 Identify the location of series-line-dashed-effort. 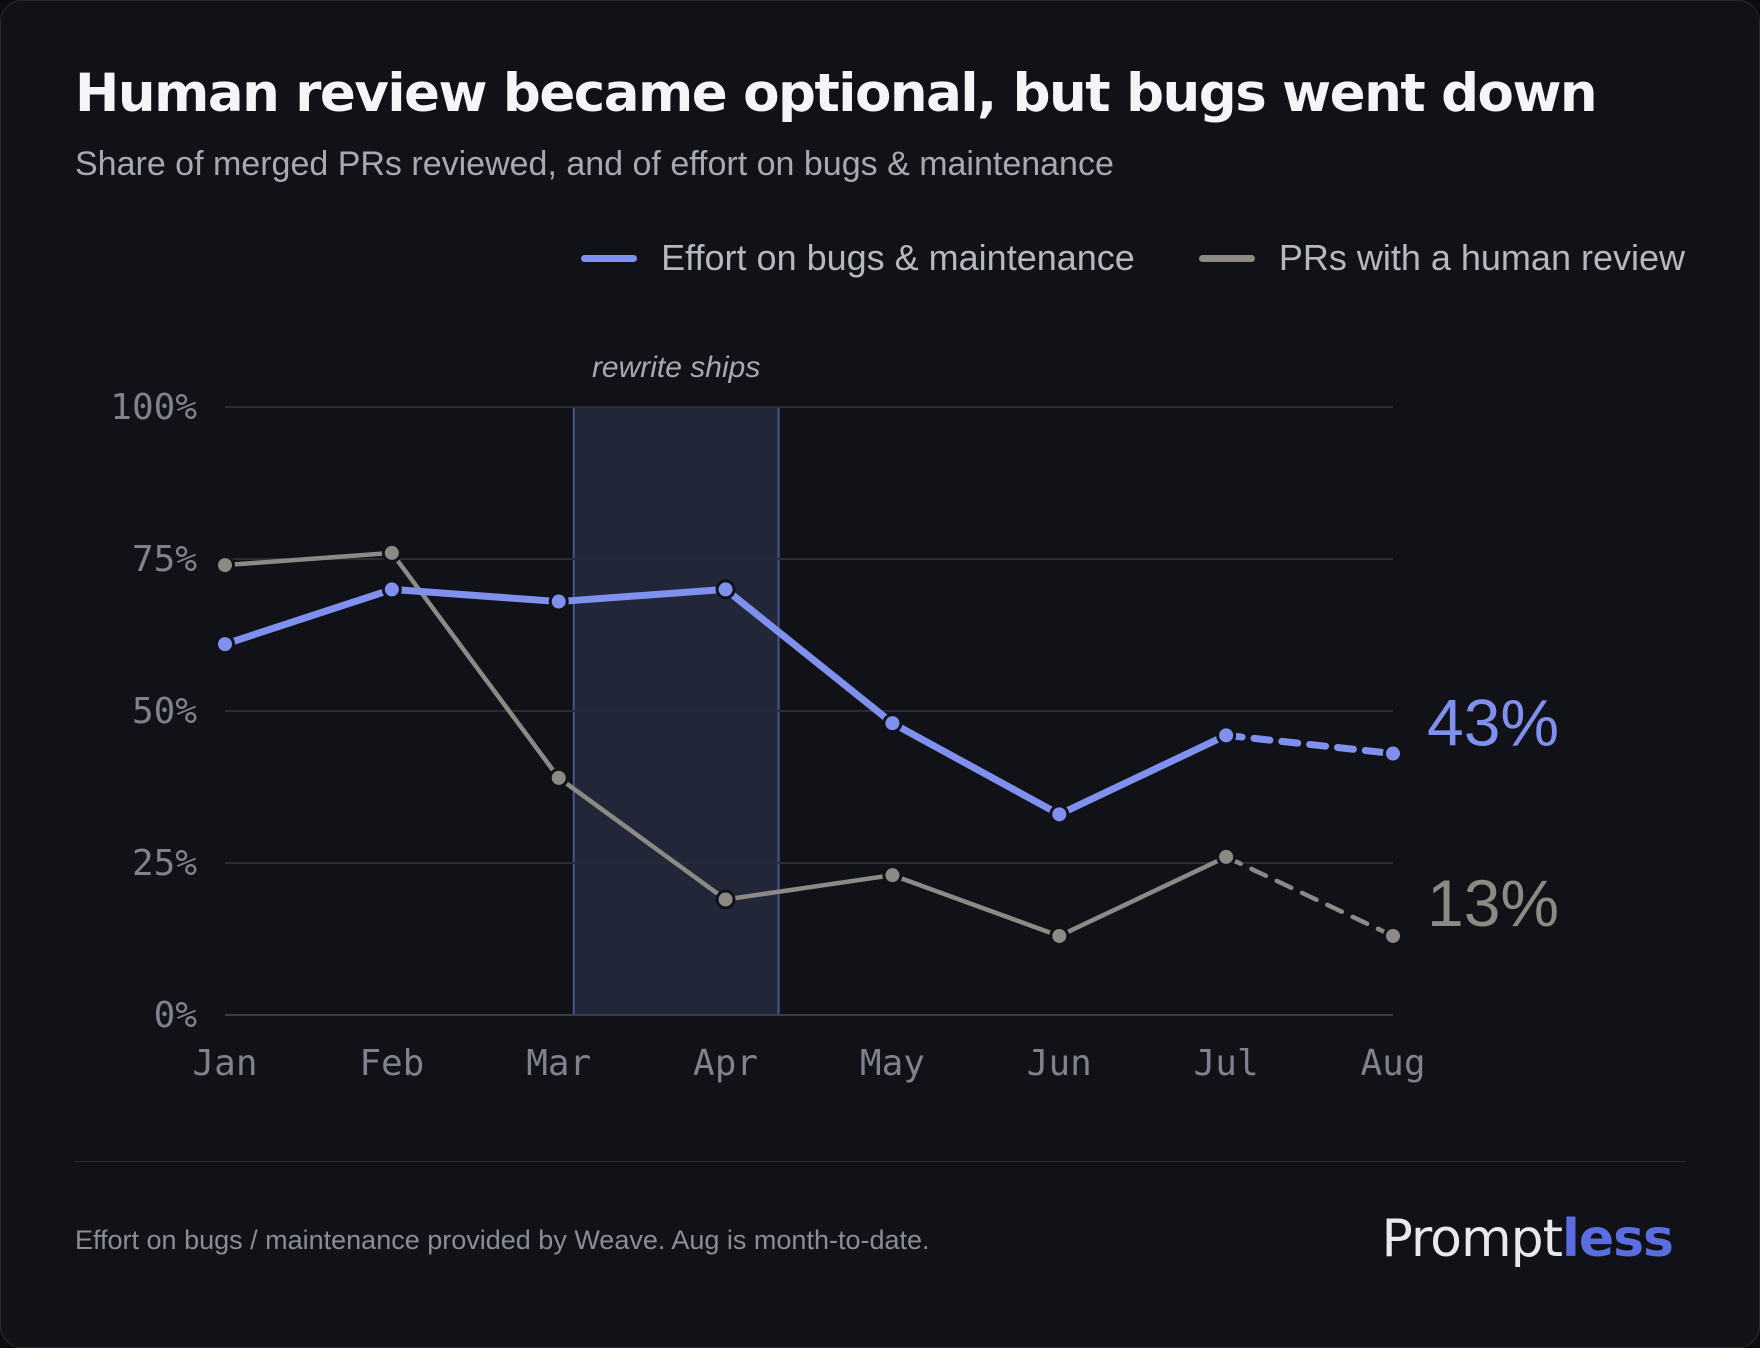
(1309, 744).